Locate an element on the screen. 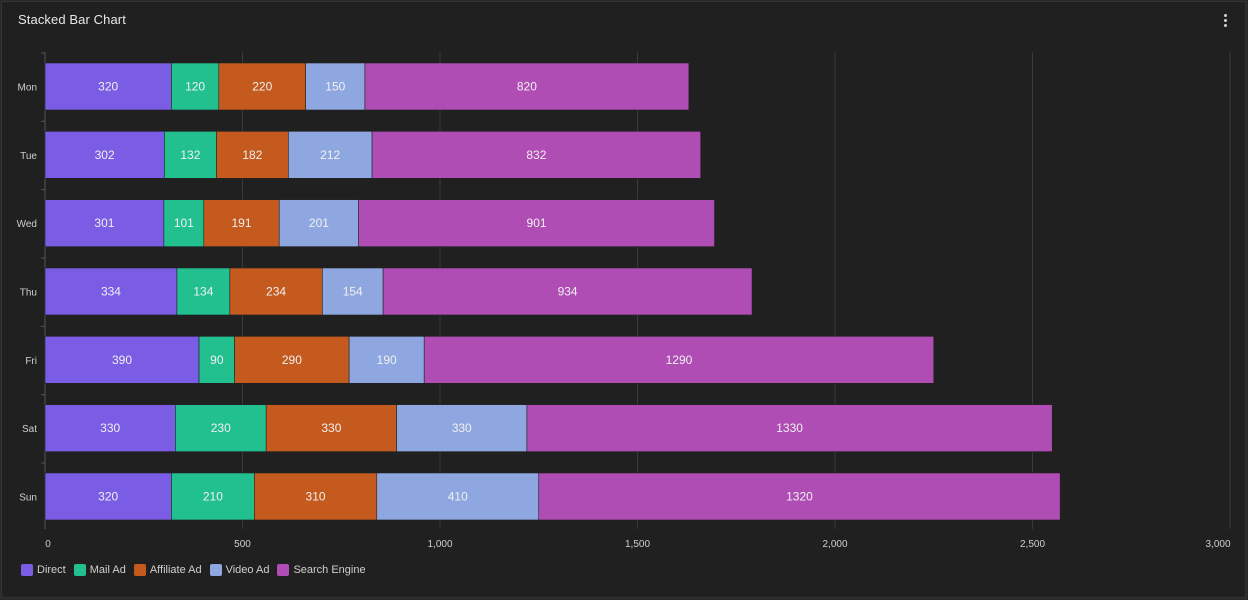 The height and width of the screenshot is (600, 1248). data-label: 832 is located at coordinates (536, 155).